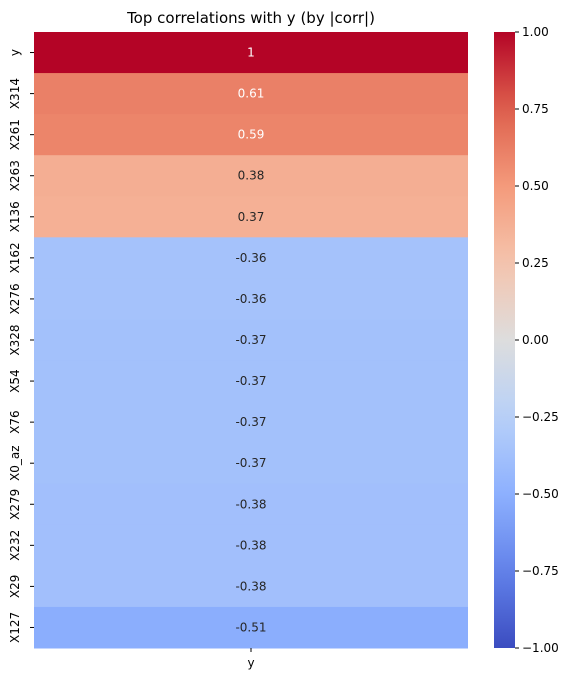 The image size is (587, 682). I want to click on y-tick-label: X232, so click(15, 545).